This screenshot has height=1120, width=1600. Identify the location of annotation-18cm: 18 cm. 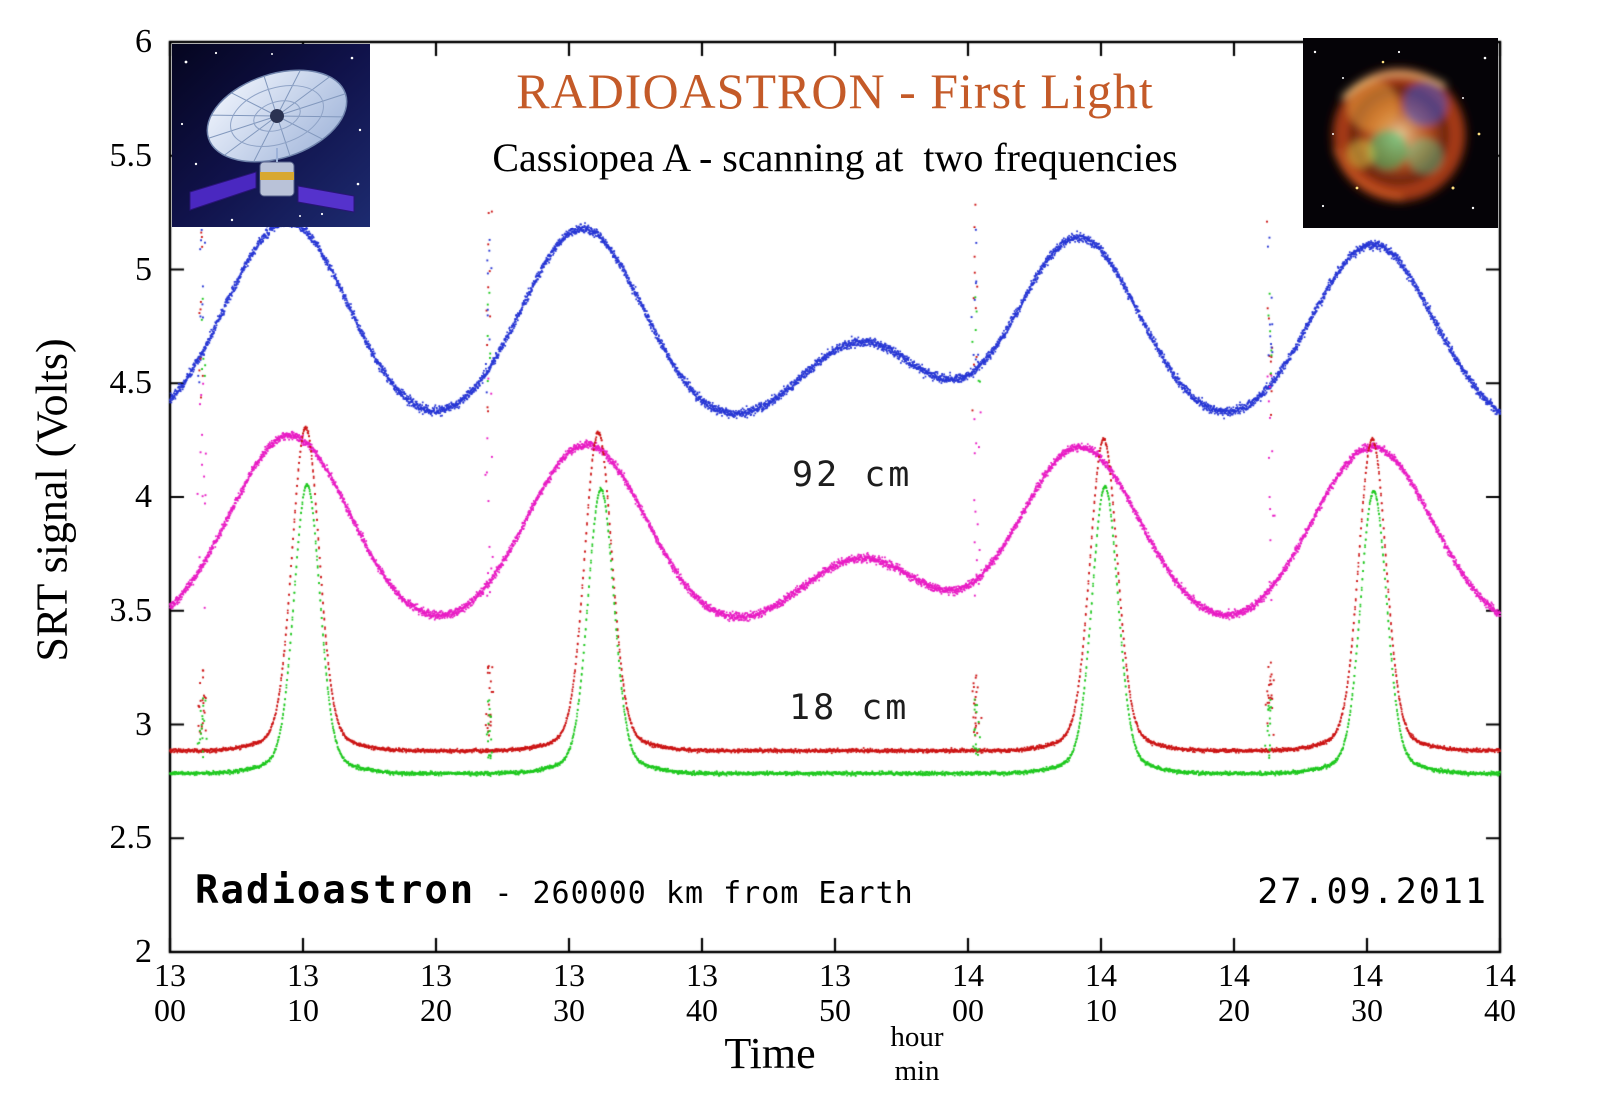
(849, 708).